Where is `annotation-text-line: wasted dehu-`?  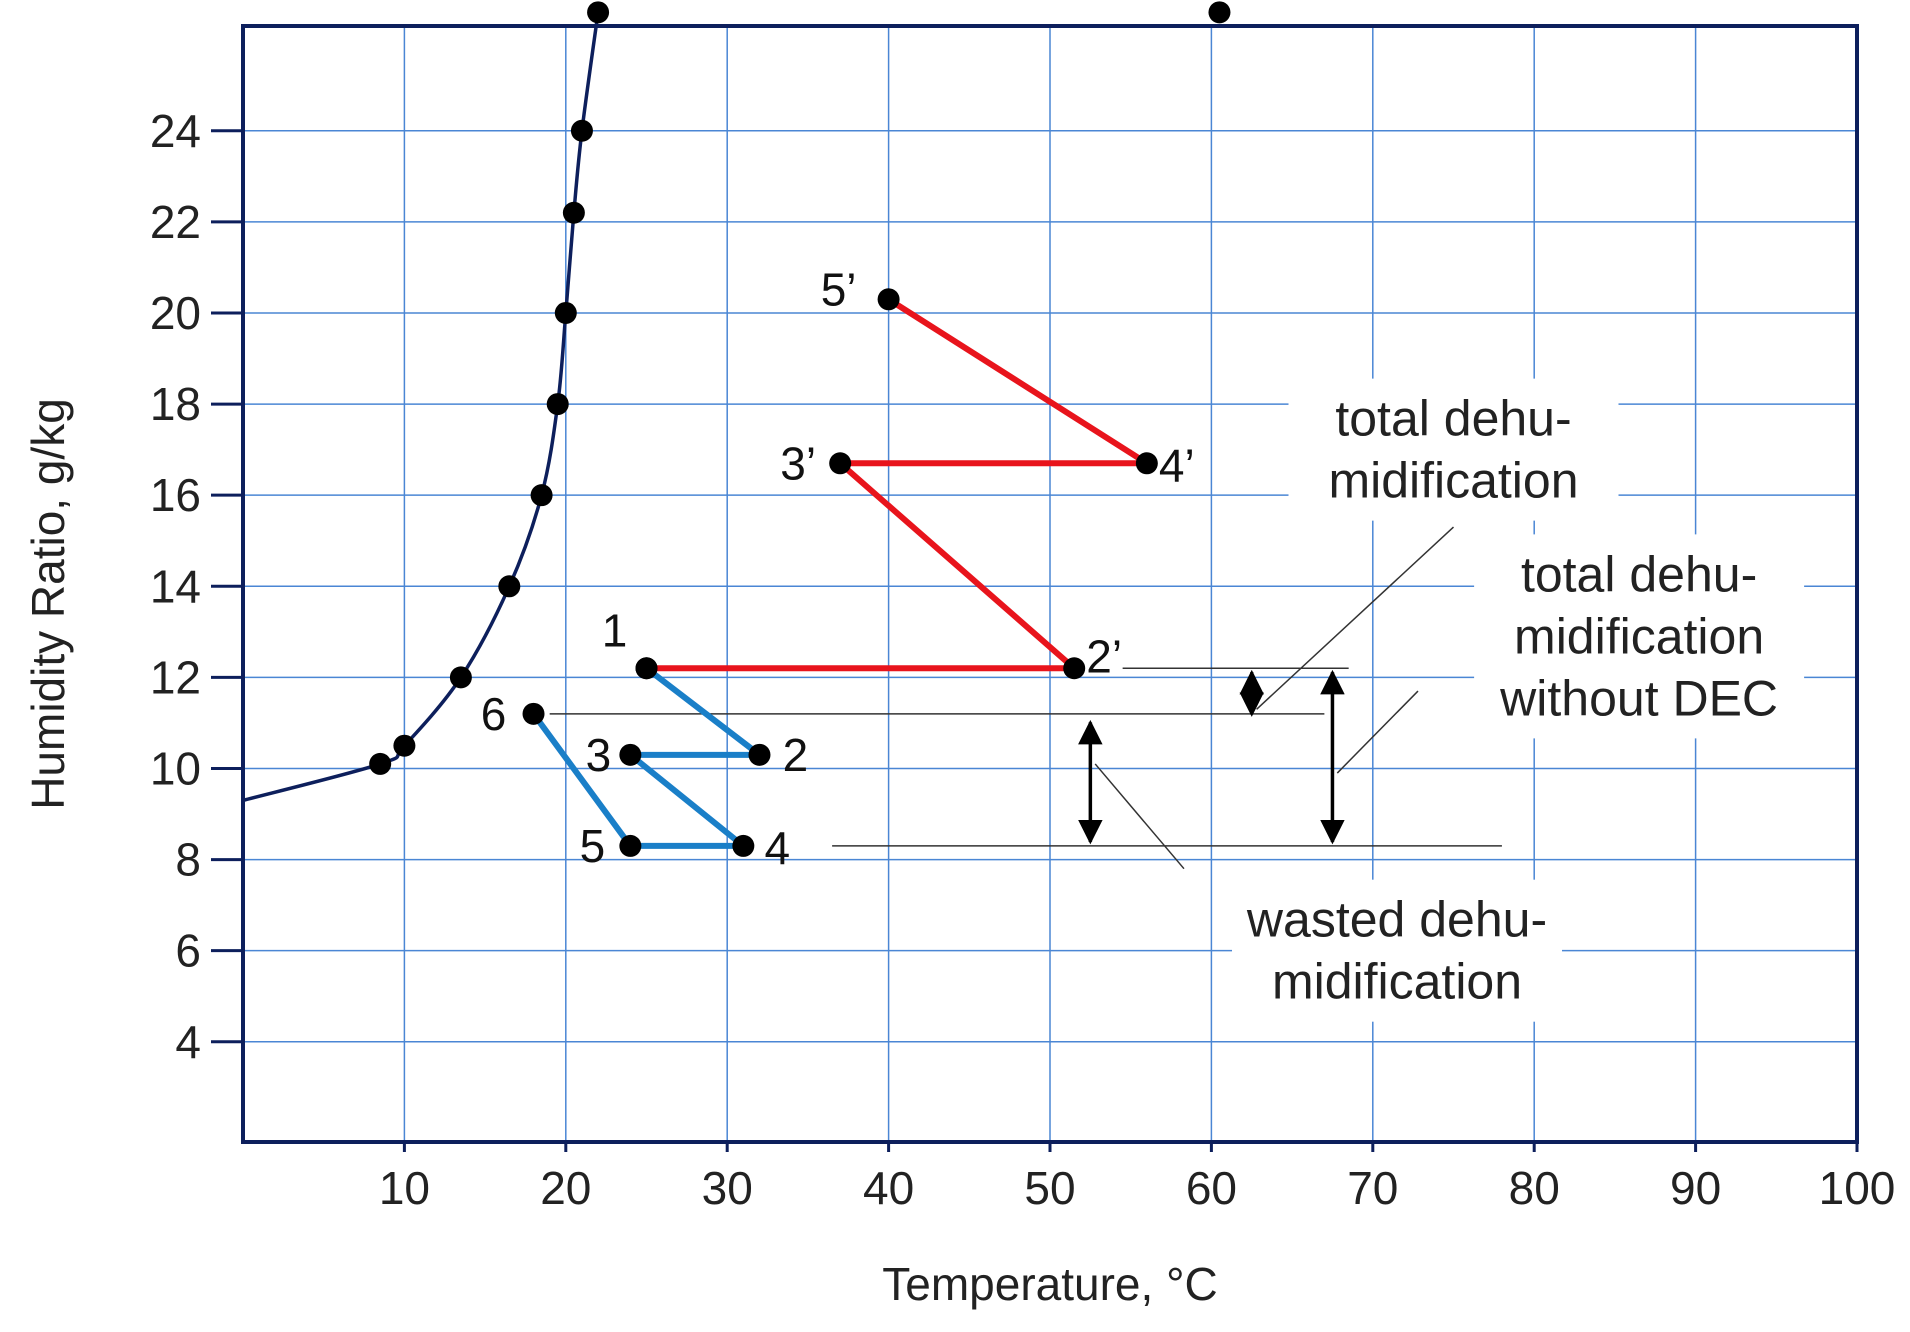
annotation-text-line: wasted dehu- is located at coordinates (1396, 920).